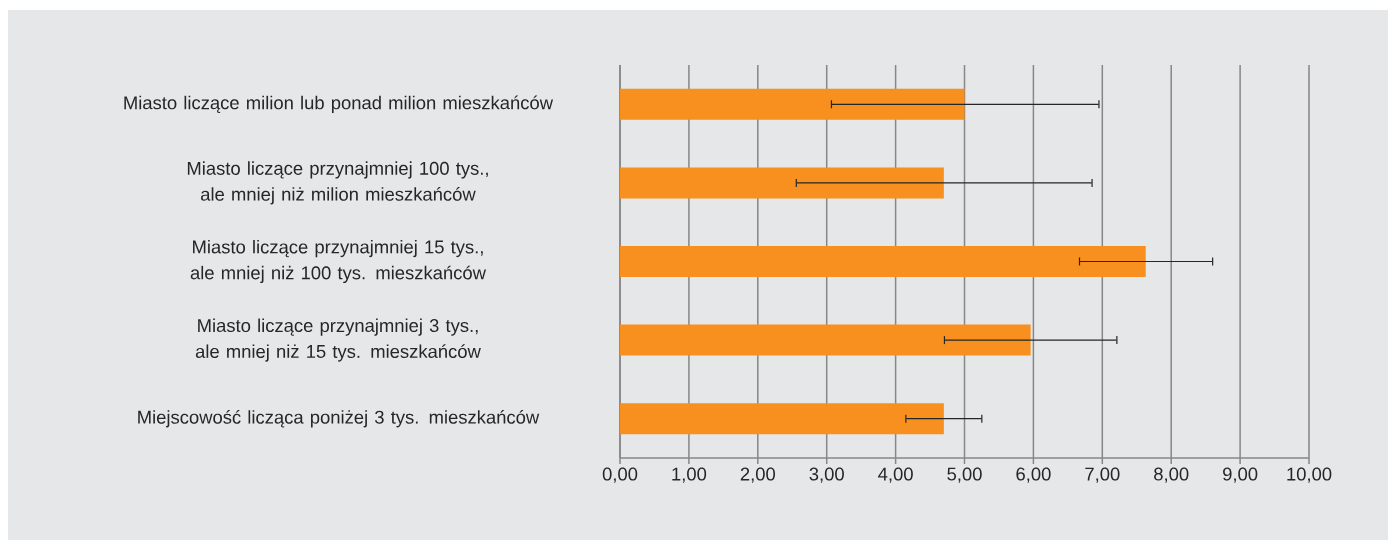 The width and height of the screenshot is (1394, 552). What do you see at coordinates (1309, 475) in the screenshot?
I see `x-tick-label: 10,00` at bounding box center [1309, 475].